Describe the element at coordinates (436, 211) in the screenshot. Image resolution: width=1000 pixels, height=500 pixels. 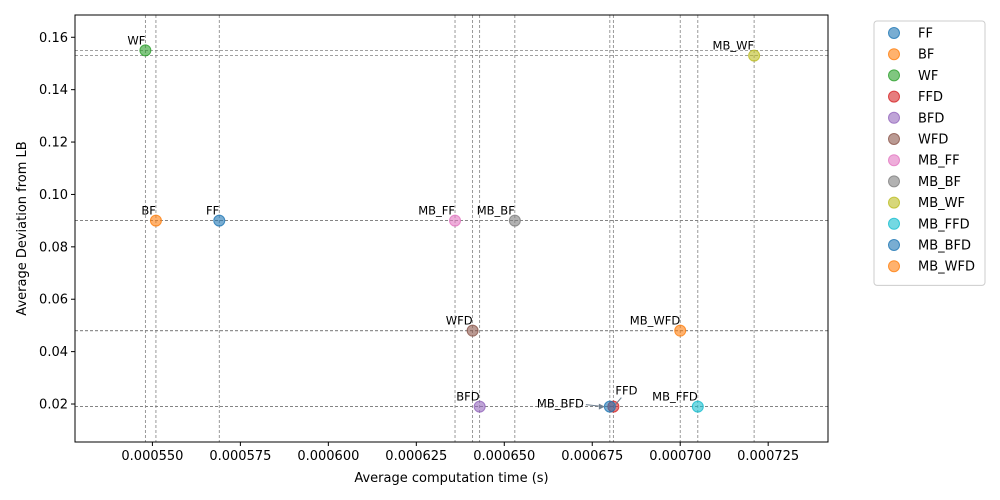
I see `point-label: MB_FF` at that location.